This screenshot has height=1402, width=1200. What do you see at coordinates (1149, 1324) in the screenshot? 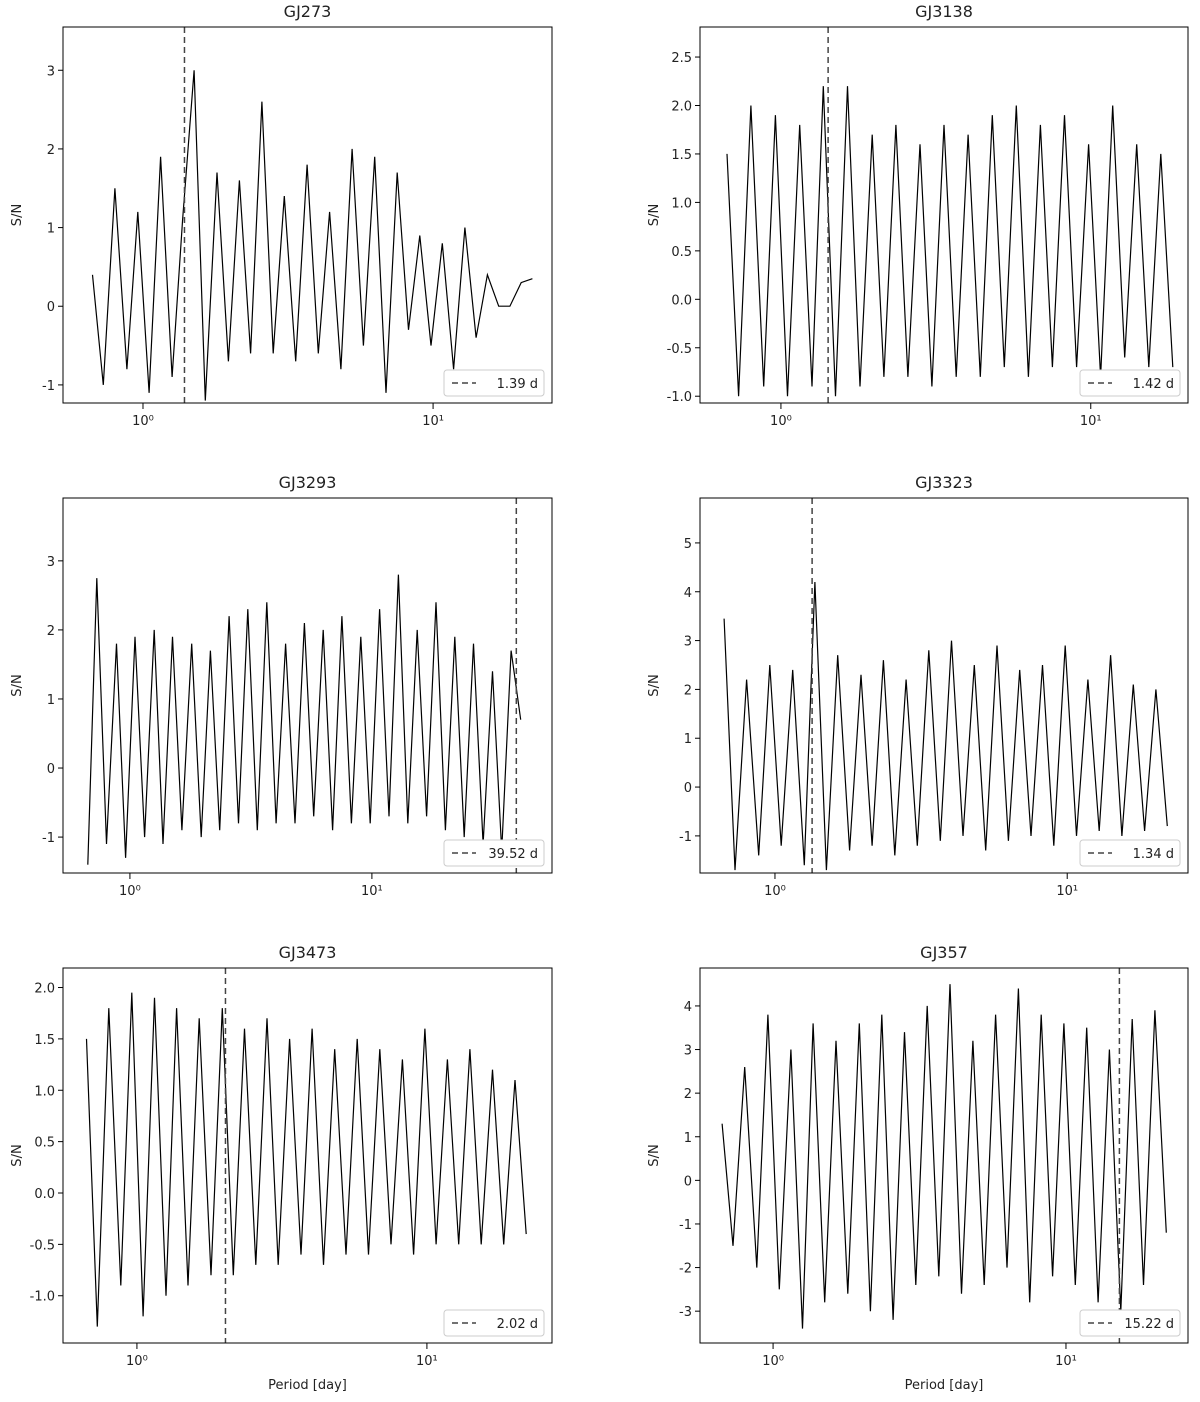
I see `legend-label: 15.22 d` at bounding box center [1149, 1324].